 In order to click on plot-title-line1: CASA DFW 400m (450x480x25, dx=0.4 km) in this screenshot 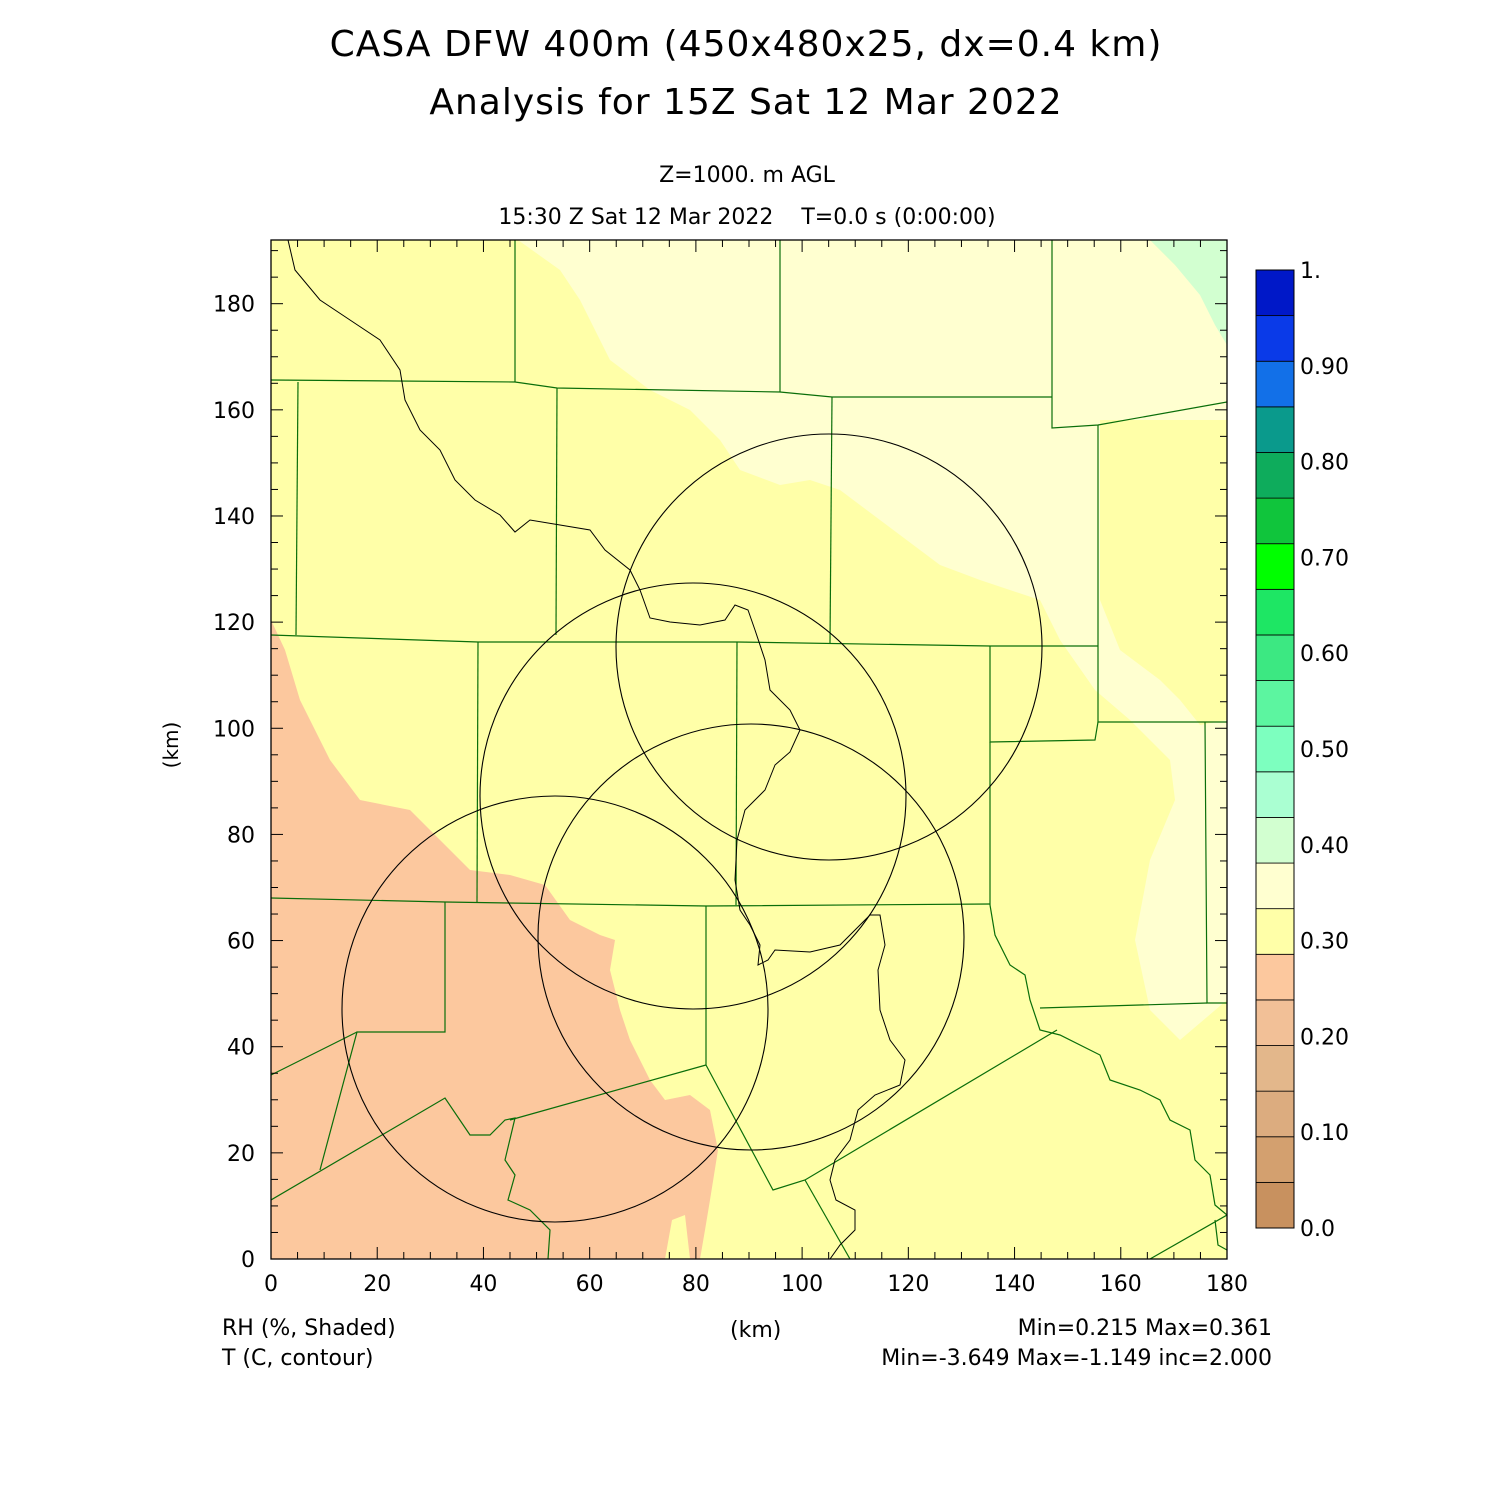, I will do `click(746, 44)`.